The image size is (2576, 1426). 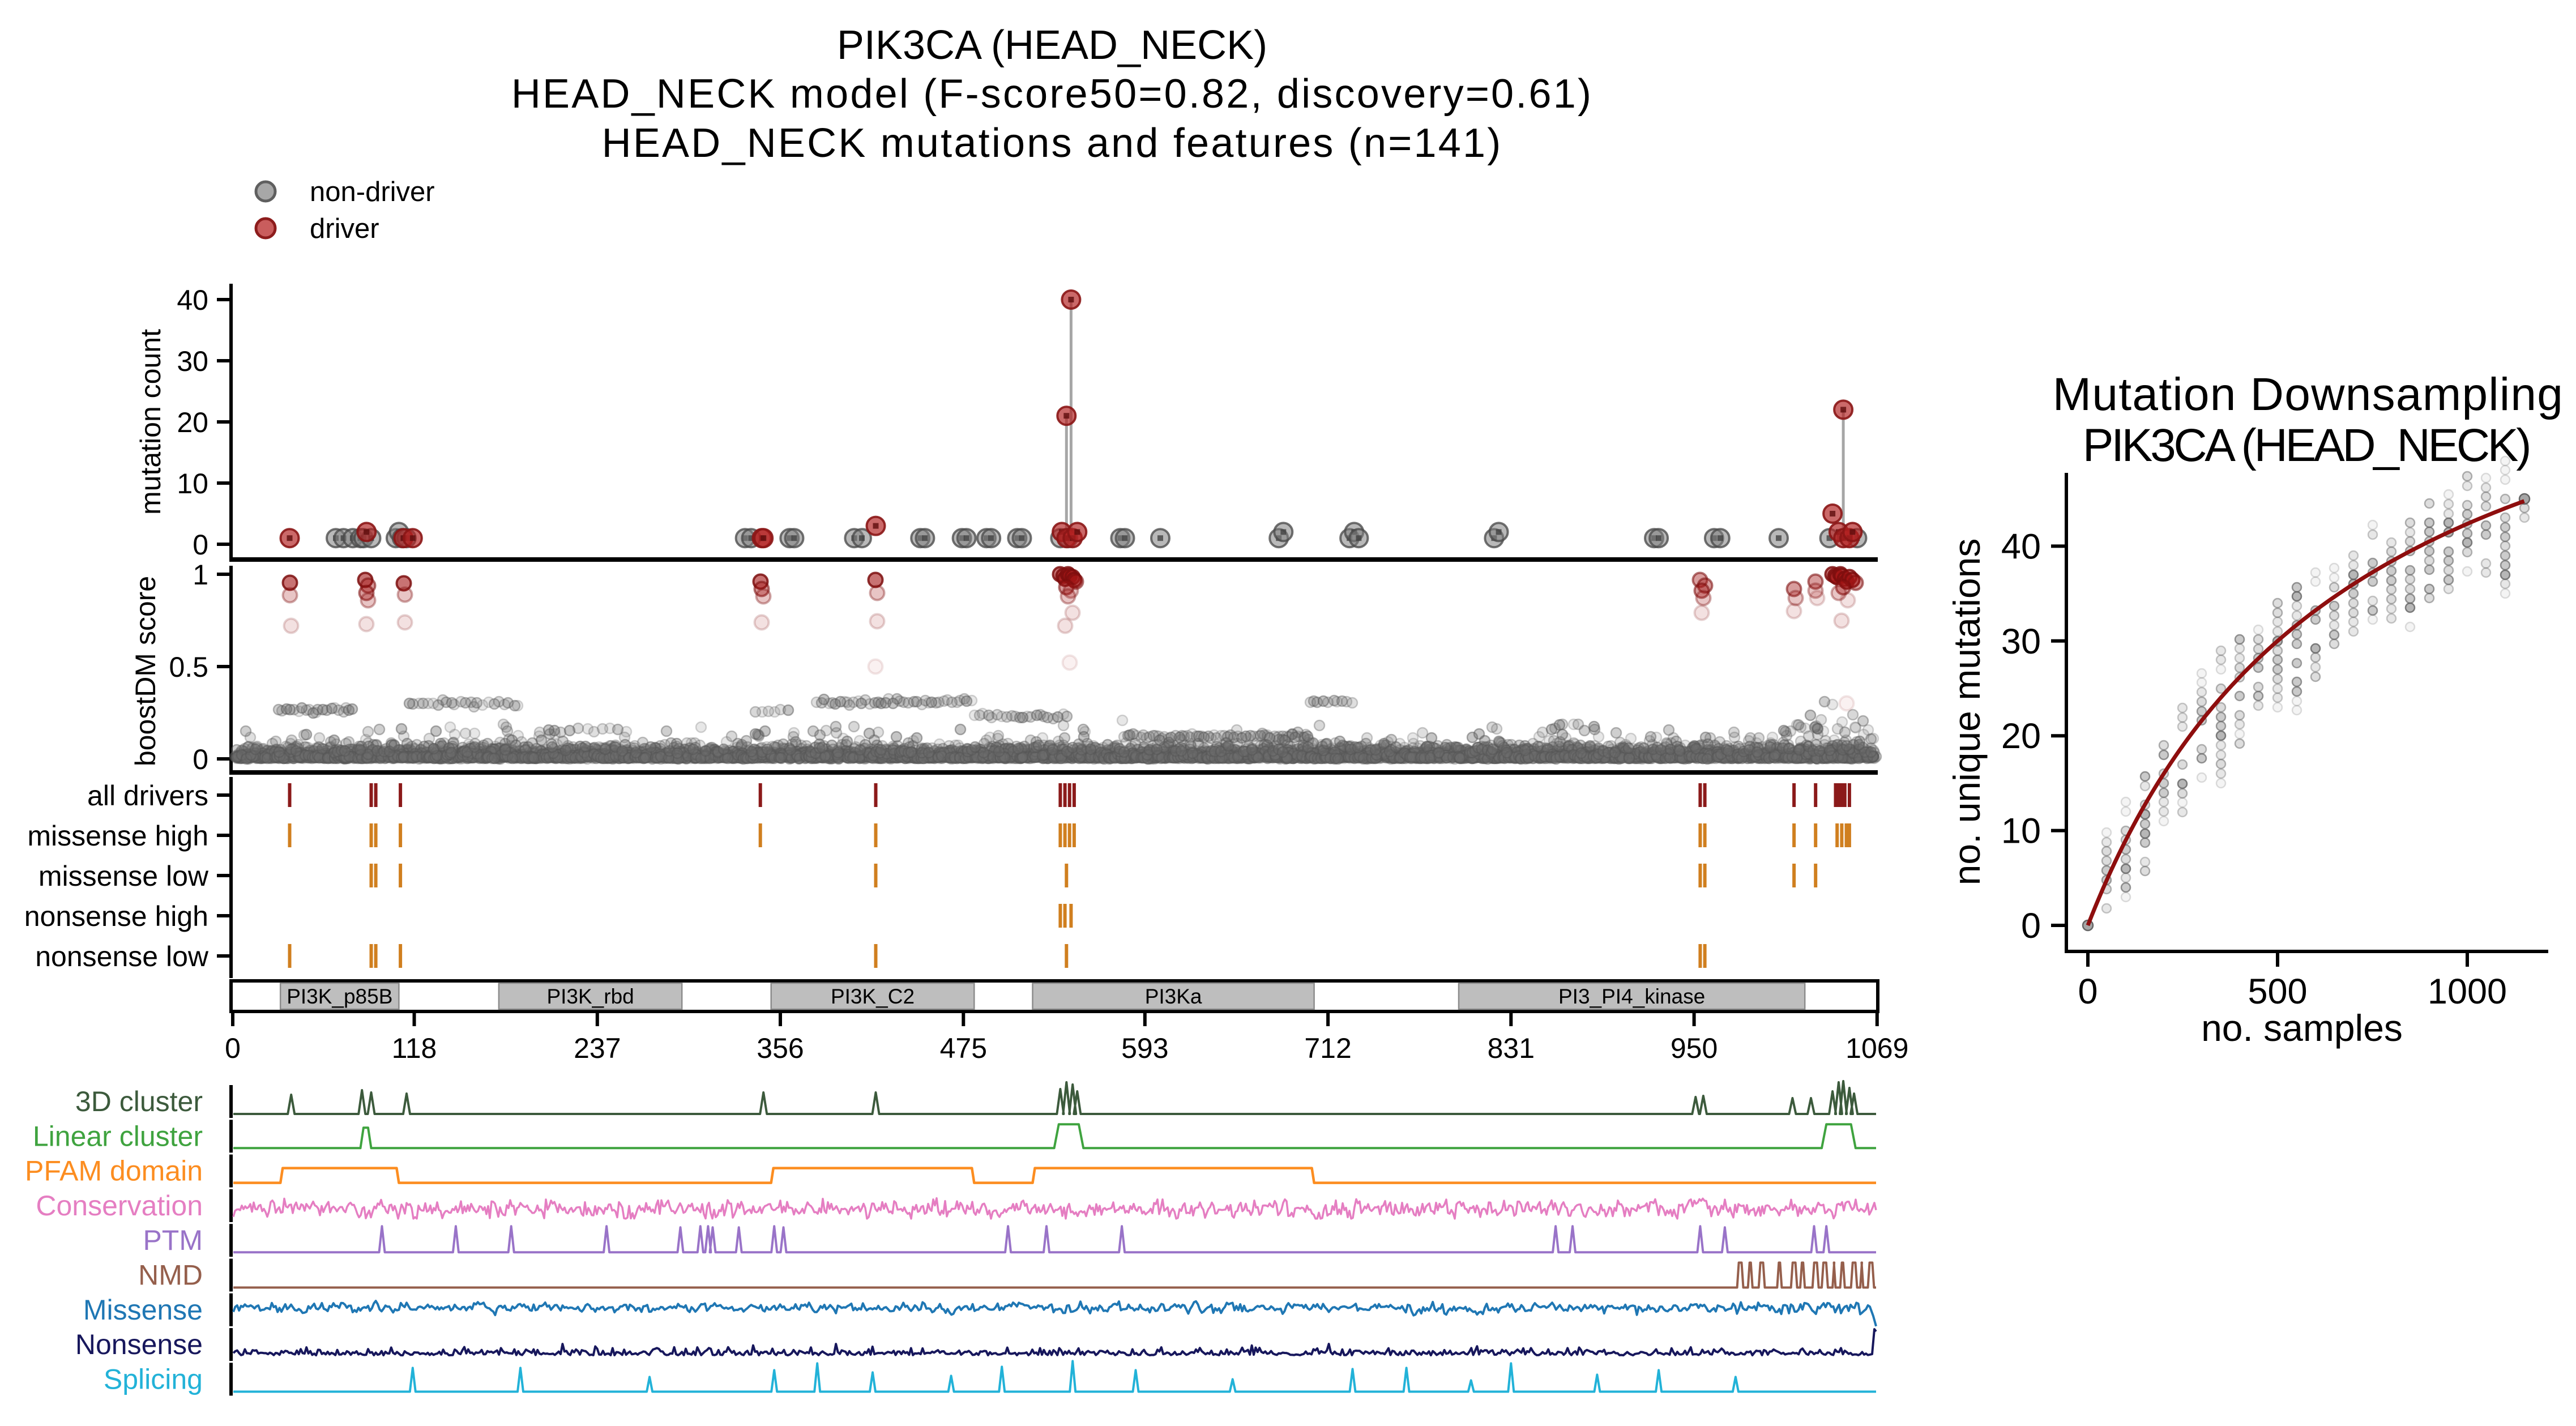 What do you see at coordinates (1052, 45) in the screenshot?
I see `svg-text: PIK3CA (HEAD_NECK)` at bounding box center [1052, 45].